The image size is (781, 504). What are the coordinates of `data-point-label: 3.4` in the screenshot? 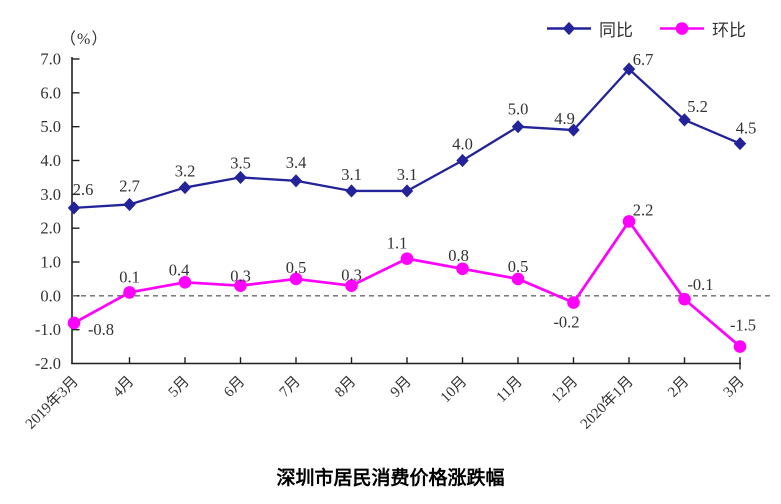 It's located at (296, 162).